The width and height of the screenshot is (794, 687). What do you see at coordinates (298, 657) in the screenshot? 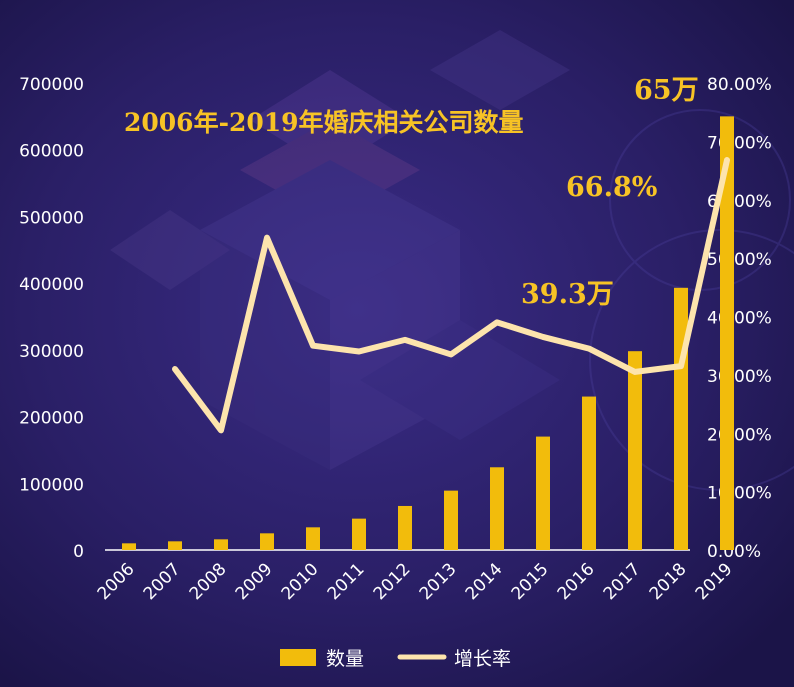
I see `legend-swatch-bar` at bounding box center [298, 657].